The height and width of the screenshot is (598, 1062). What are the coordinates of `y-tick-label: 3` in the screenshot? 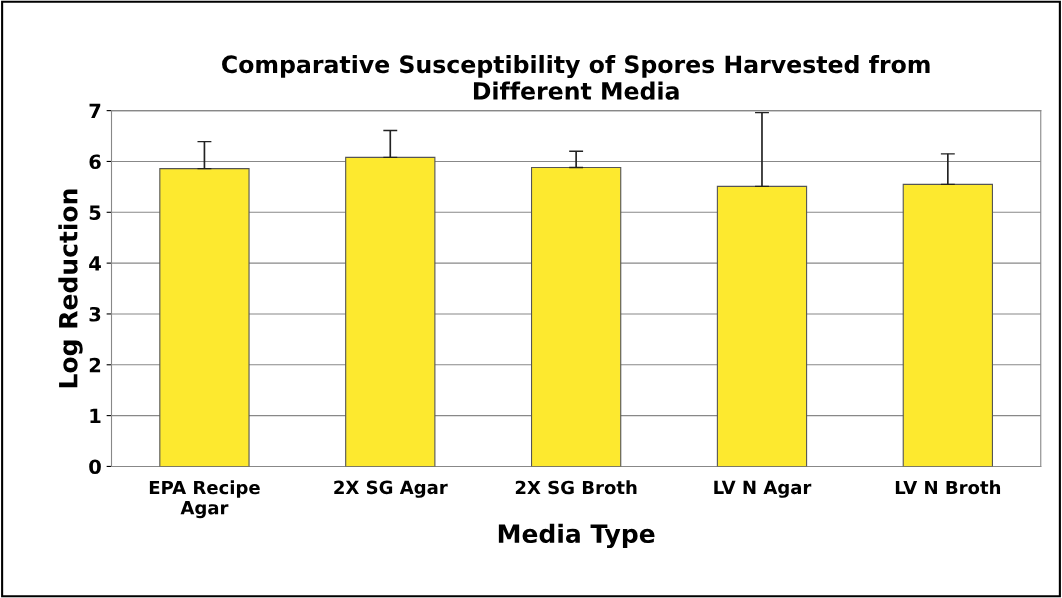 It's located at (95, 314).